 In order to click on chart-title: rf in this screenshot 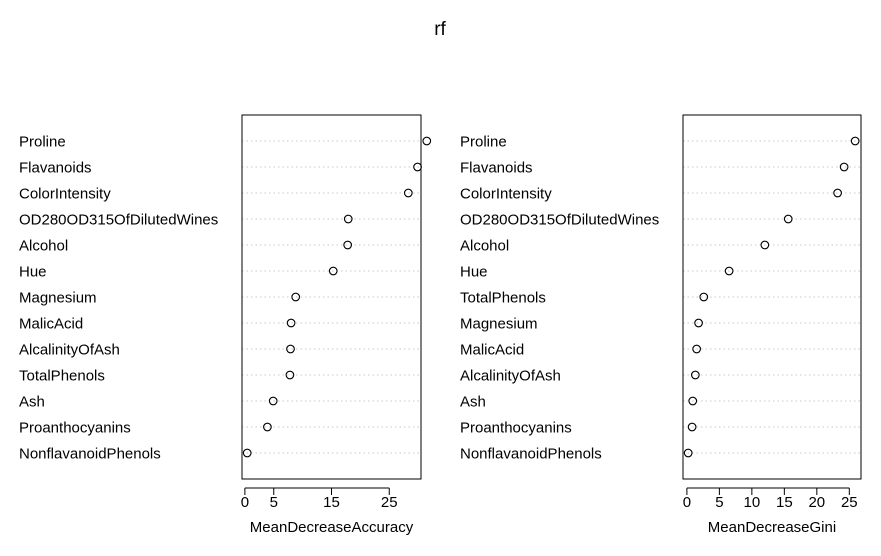, I will do `click(440, 29)`.